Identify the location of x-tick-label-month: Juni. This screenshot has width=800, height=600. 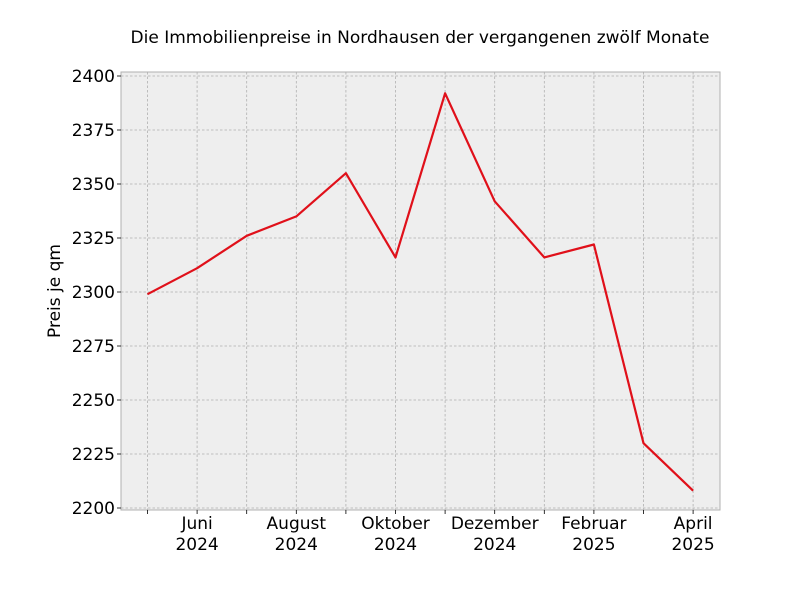
(196, 524).